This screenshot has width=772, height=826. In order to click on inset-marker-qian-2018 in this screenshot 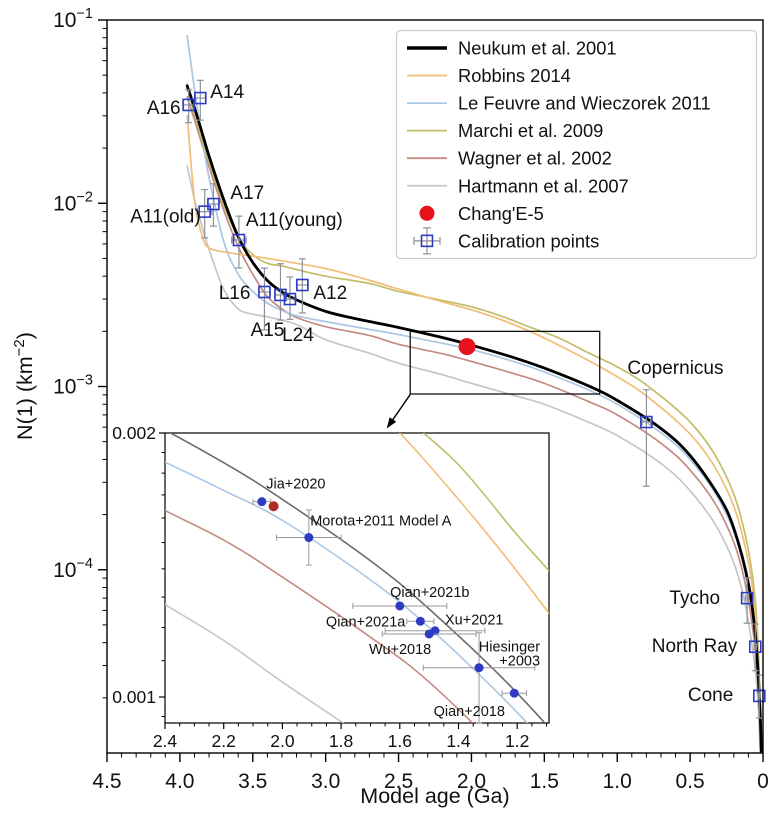, I will do `click(514, 693)`.